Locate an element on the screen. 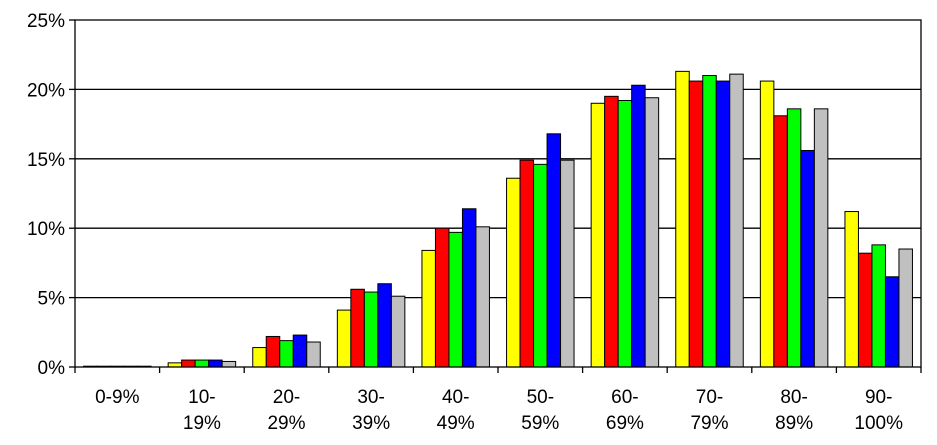 The width and height of the screenshot is (937, 445). x-category-label: 90-100% is located at coordinates (878, 410).